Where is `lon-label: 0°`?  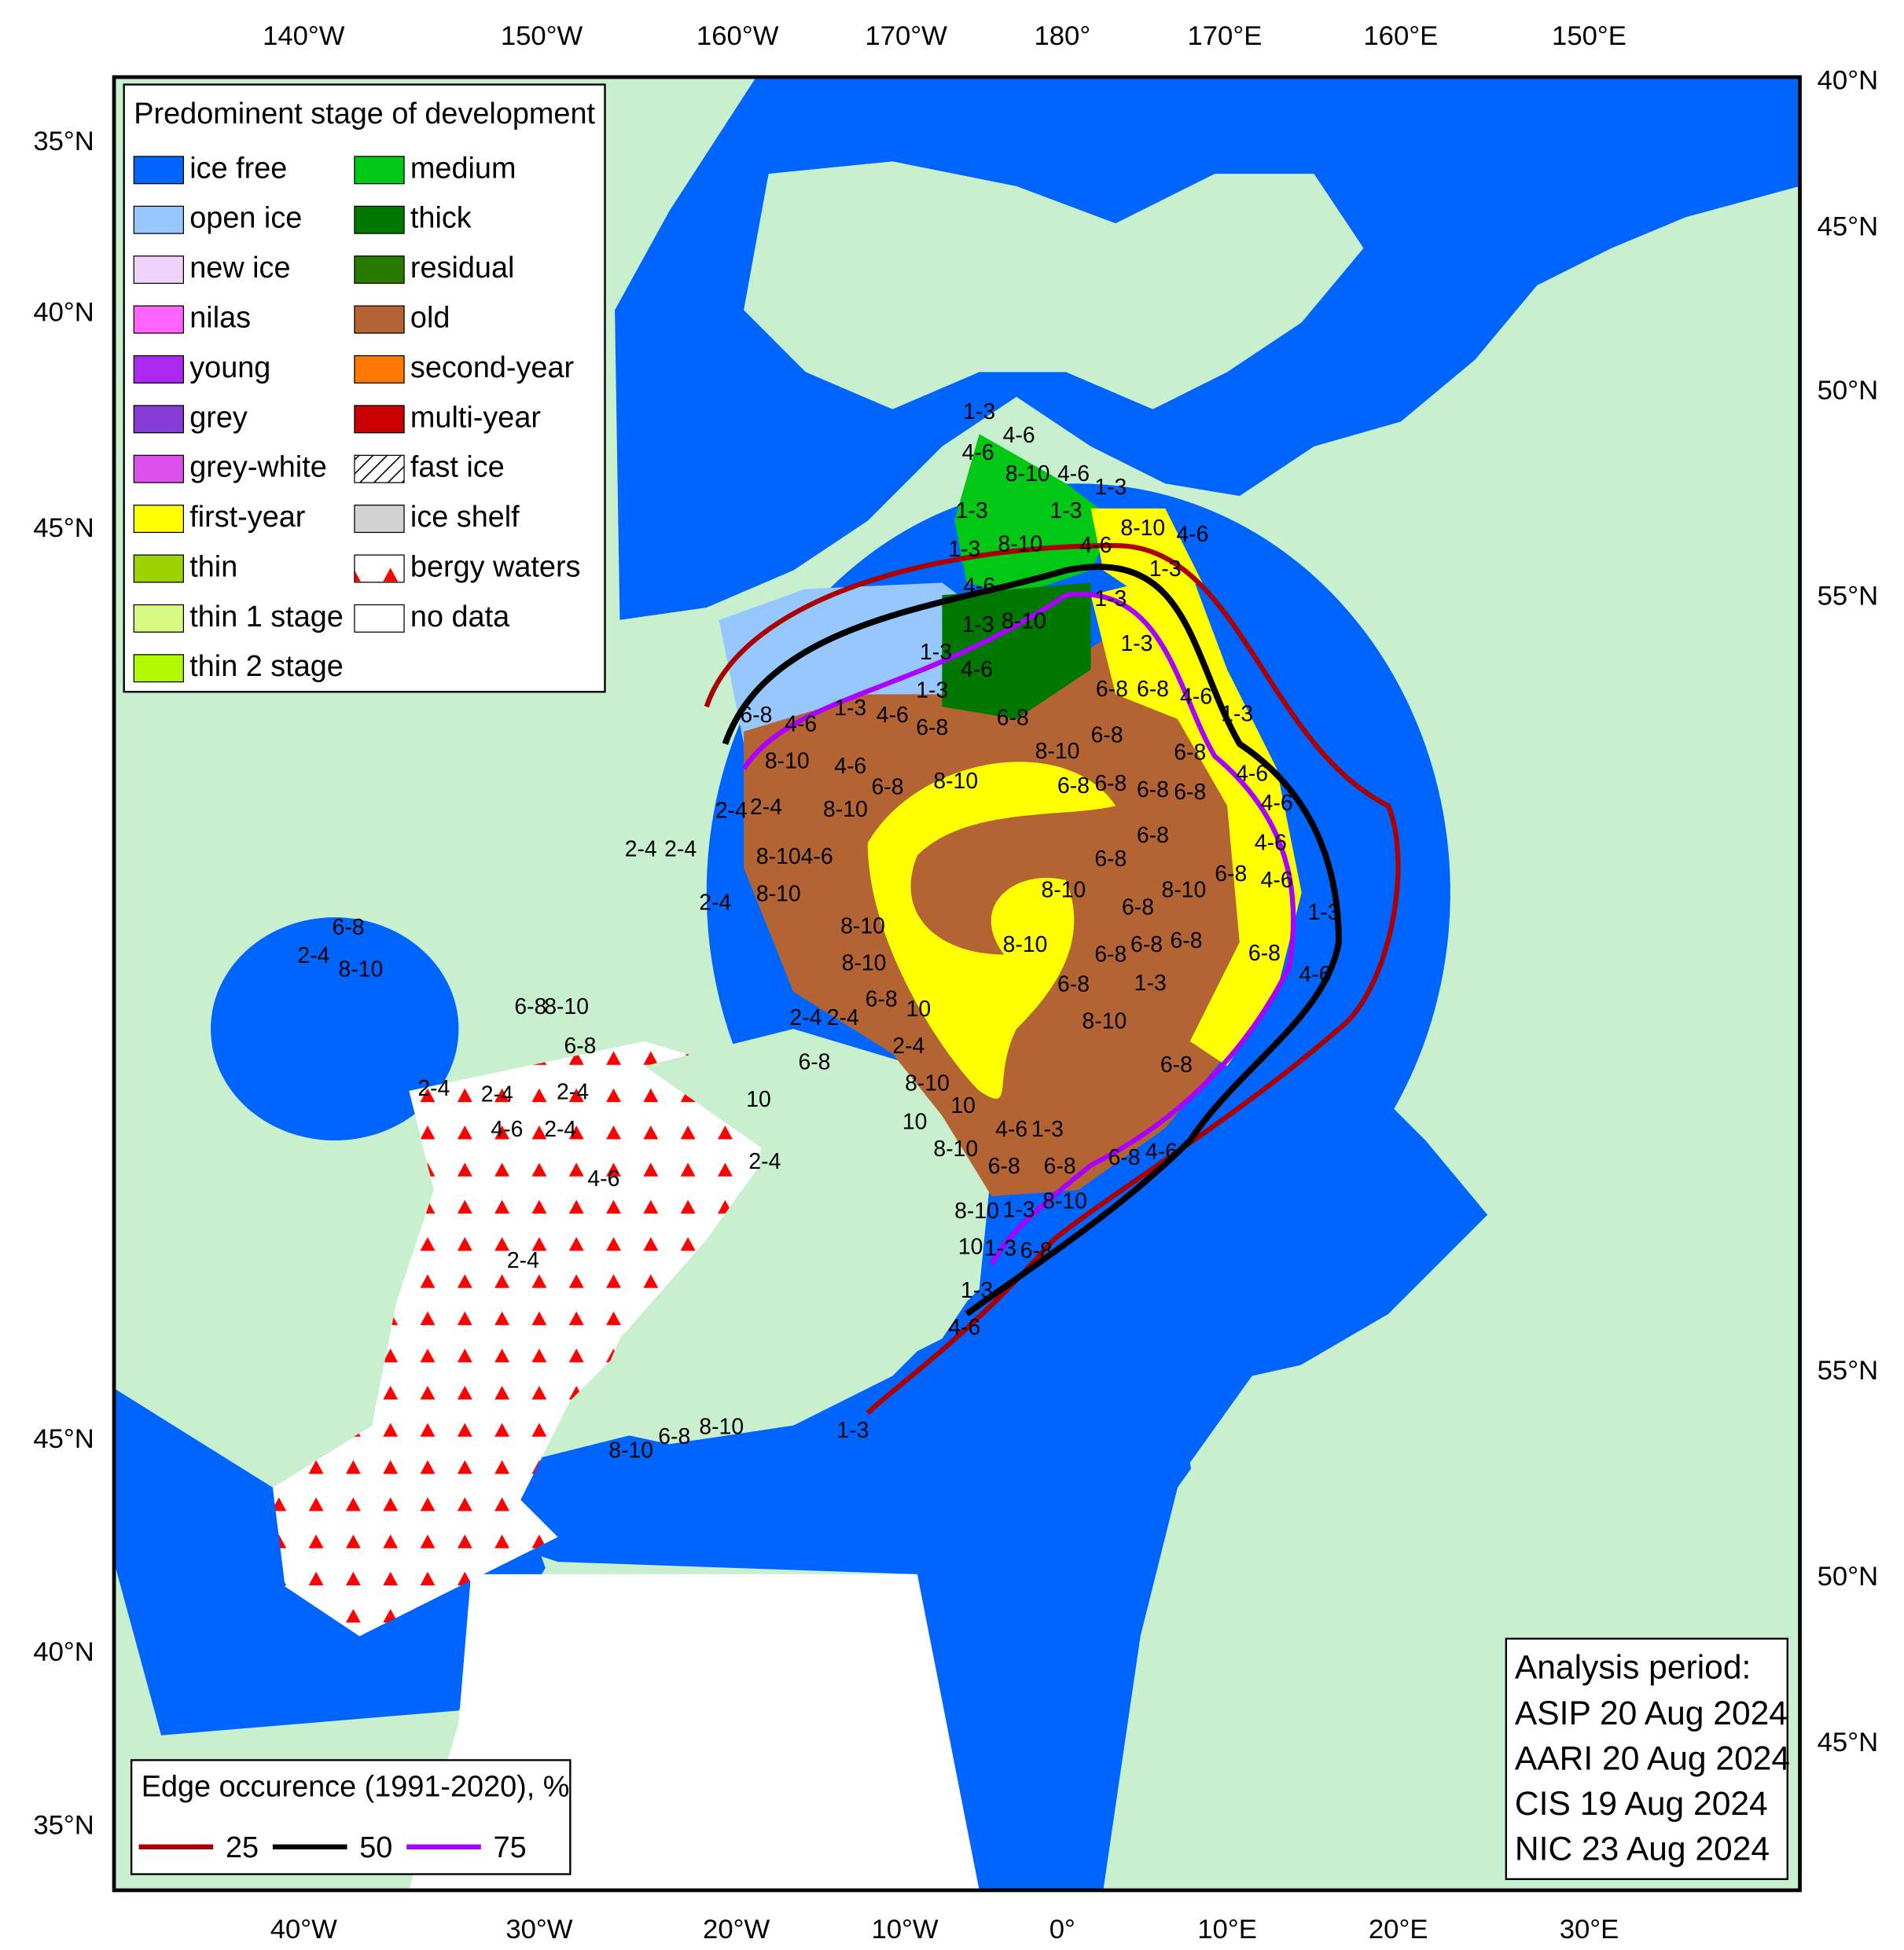
lon-label: 0° is located at coordinates (1062, 1930).